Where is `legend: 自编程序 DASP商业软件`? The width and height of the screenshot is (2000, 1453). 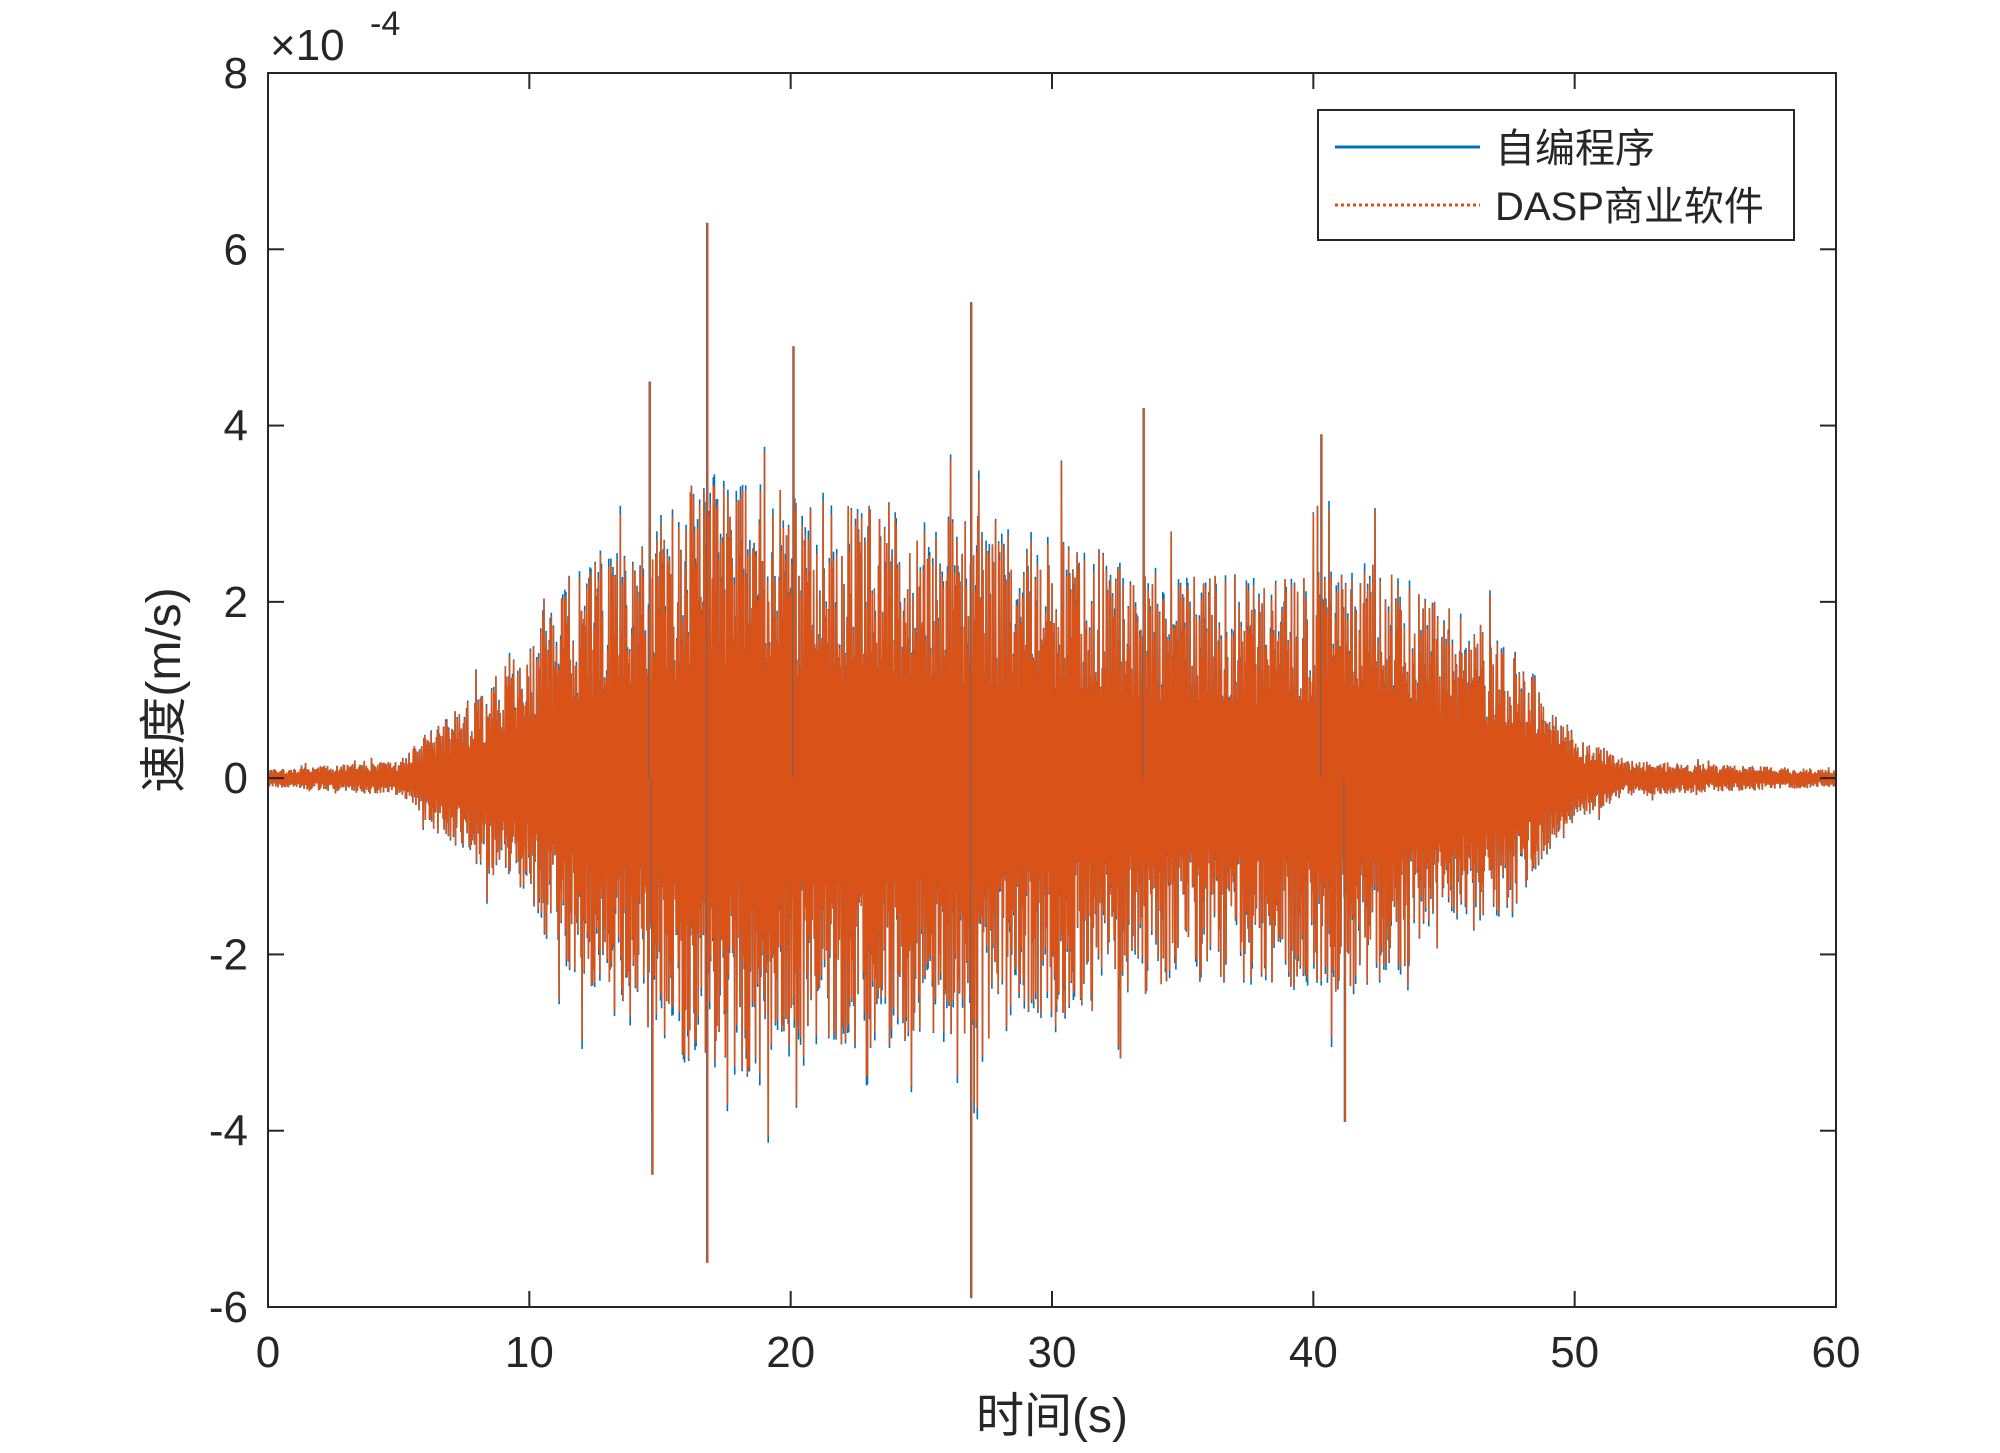
legend: 自编程序 DASP商业软件 is located at coordinates (1556, 175).